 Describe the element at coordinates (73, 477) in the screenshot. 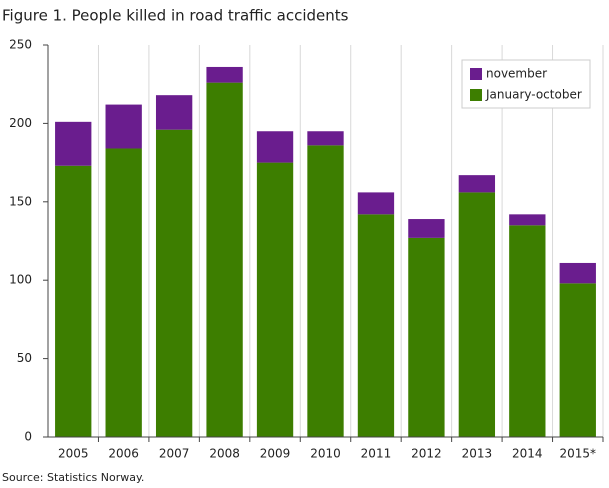

I see `source: Source: Statistics Norway.` at that location.